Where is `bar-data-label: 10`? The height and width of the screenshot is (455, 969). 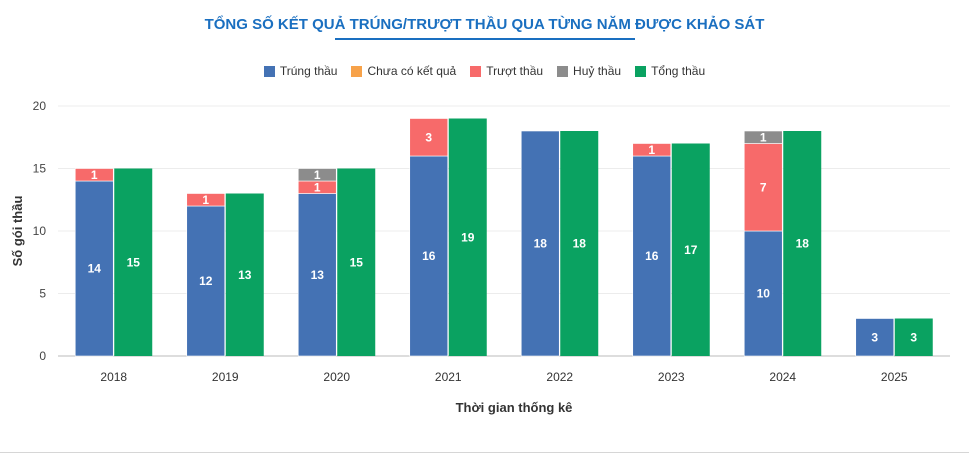
bar-data-label: 10 is located at coordinates (764, 294).